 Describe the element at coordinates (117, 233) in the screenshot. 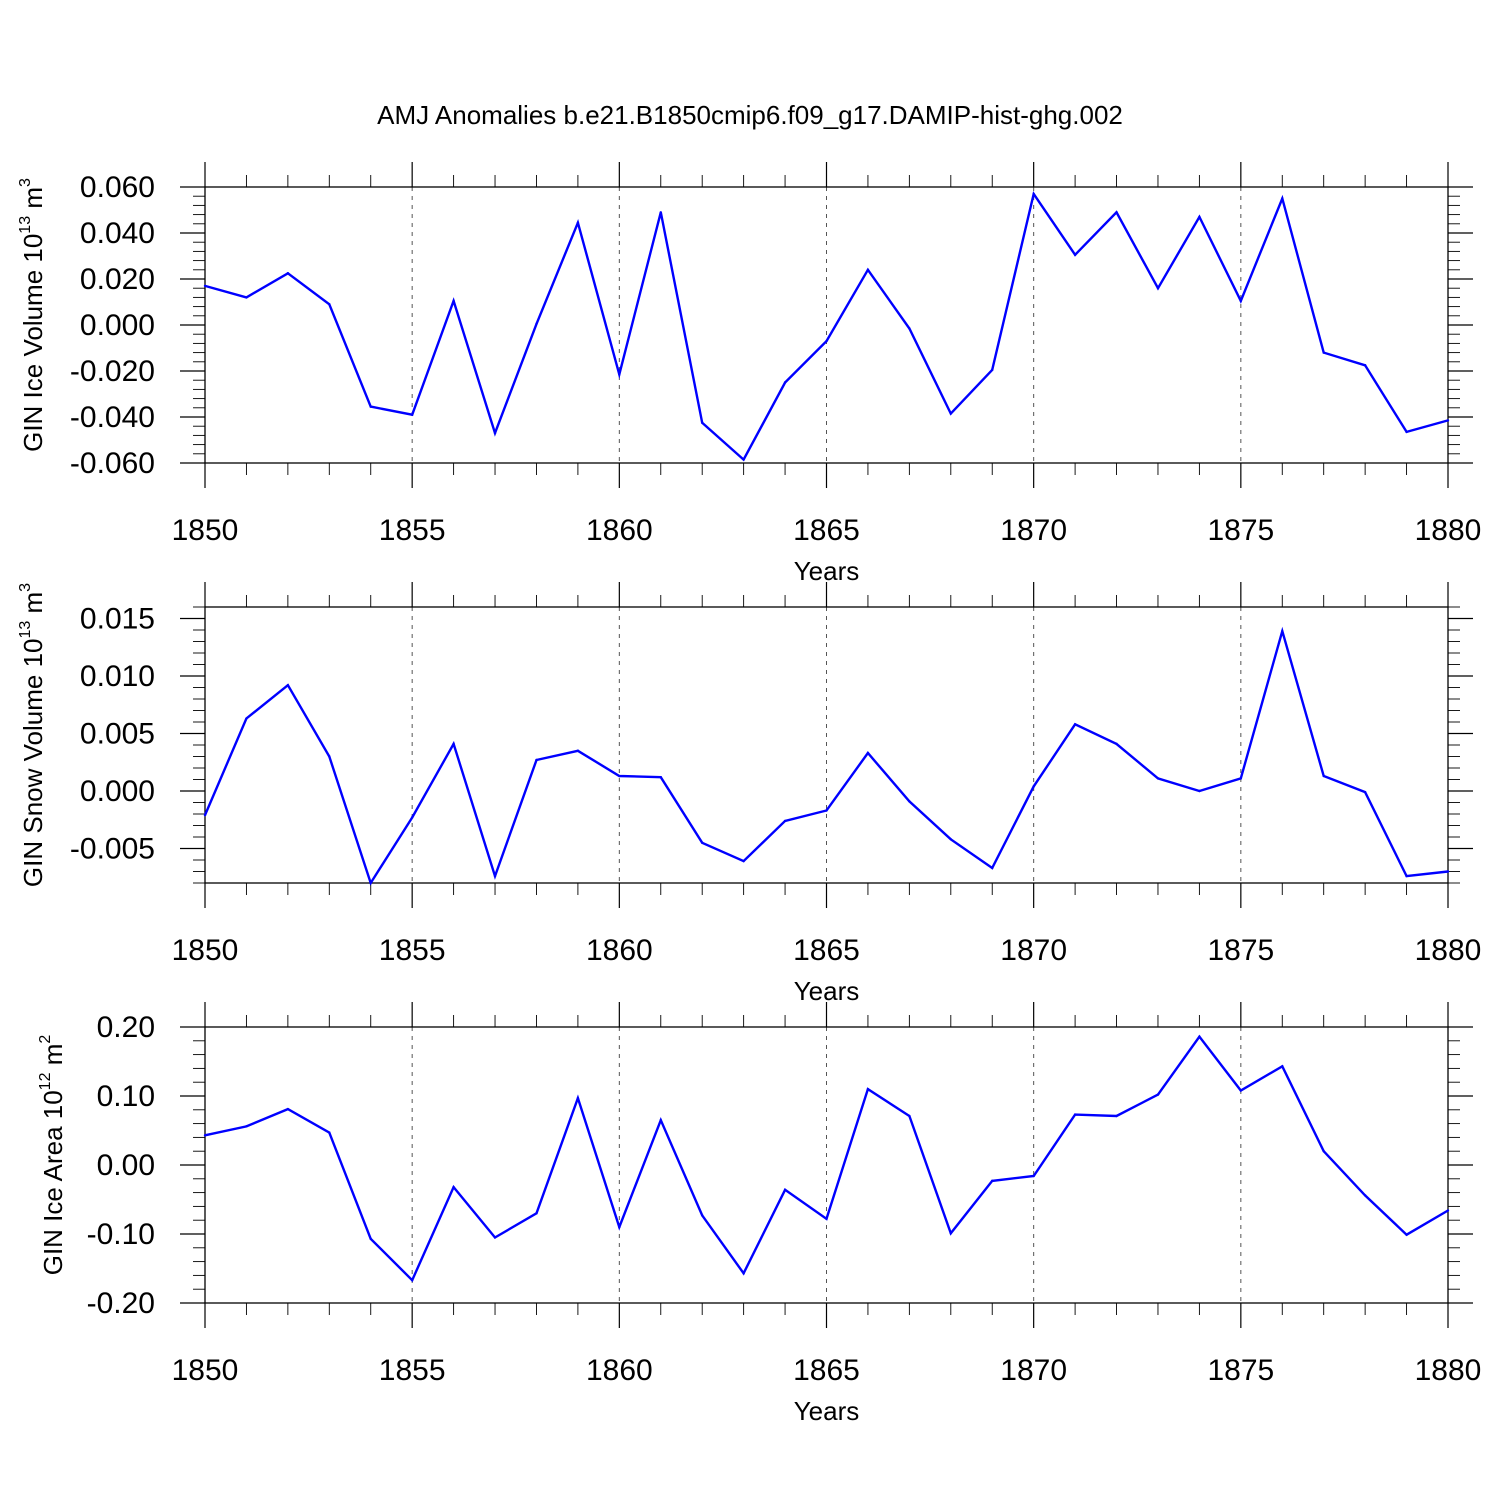

I see `y-tick-label: 0.040` at that location.